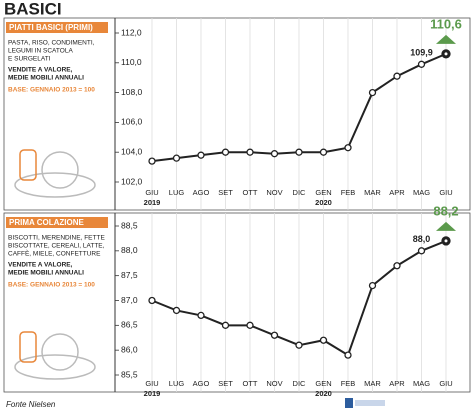 The height and width of the screenshot is (416, 475). I want to click on panel-title: PIATTI BASICI (PRIMI), so click(51, 27).